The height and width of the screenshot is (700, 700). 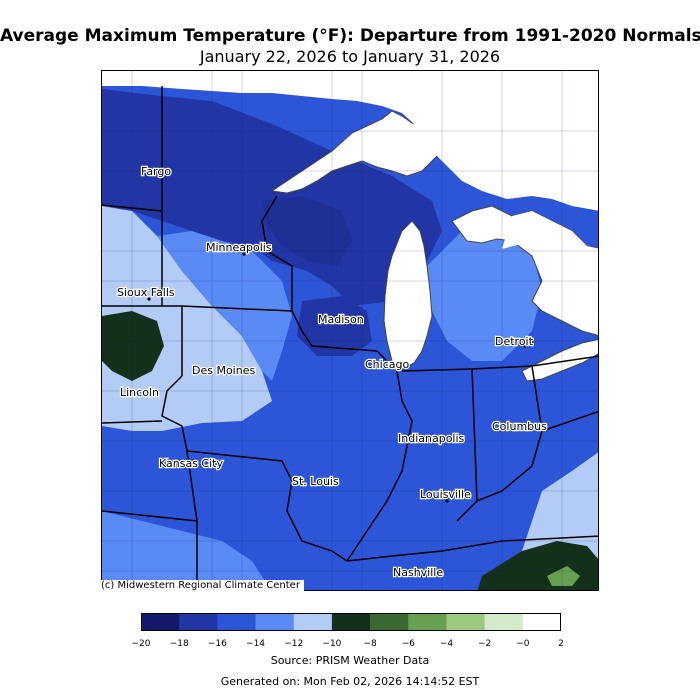 I want to click on city-louisville: Louisville, so click(x=445, y=495).